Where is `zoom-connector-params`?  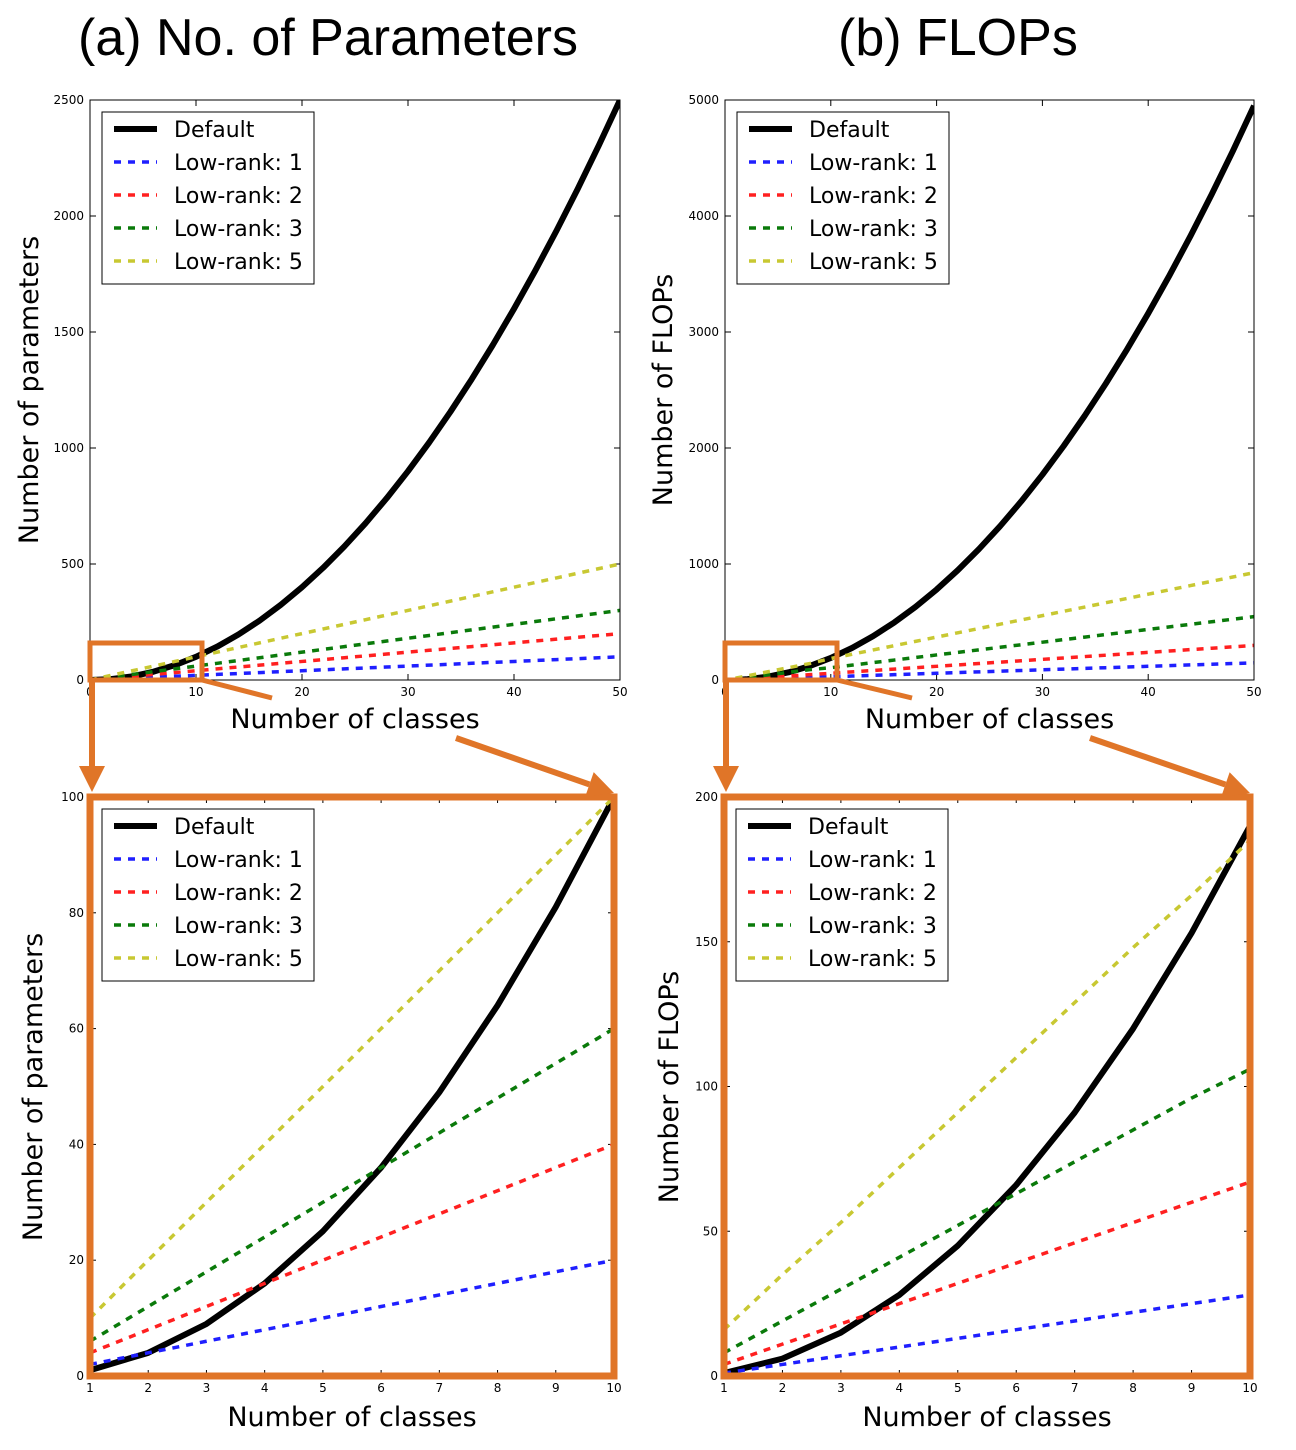 zoom-connector-params is located at coordinates (237, 689).